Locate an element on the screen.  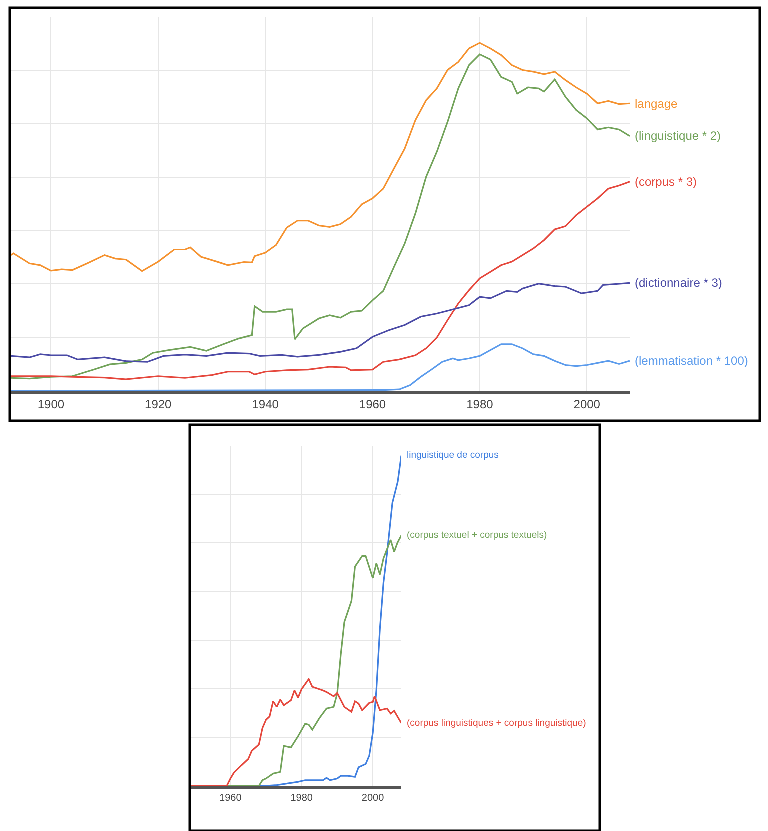
series-label: (corpus * 3) is located at coordinates (666, 182).